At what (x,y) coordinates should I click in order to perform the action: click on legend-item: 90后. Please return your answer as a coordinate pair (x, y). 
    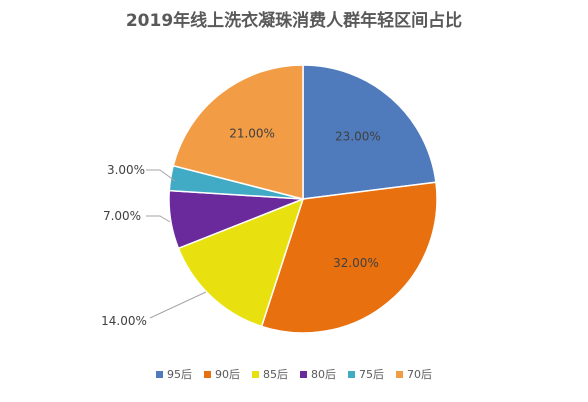
    Looking at the image, I should click on (222, 374).